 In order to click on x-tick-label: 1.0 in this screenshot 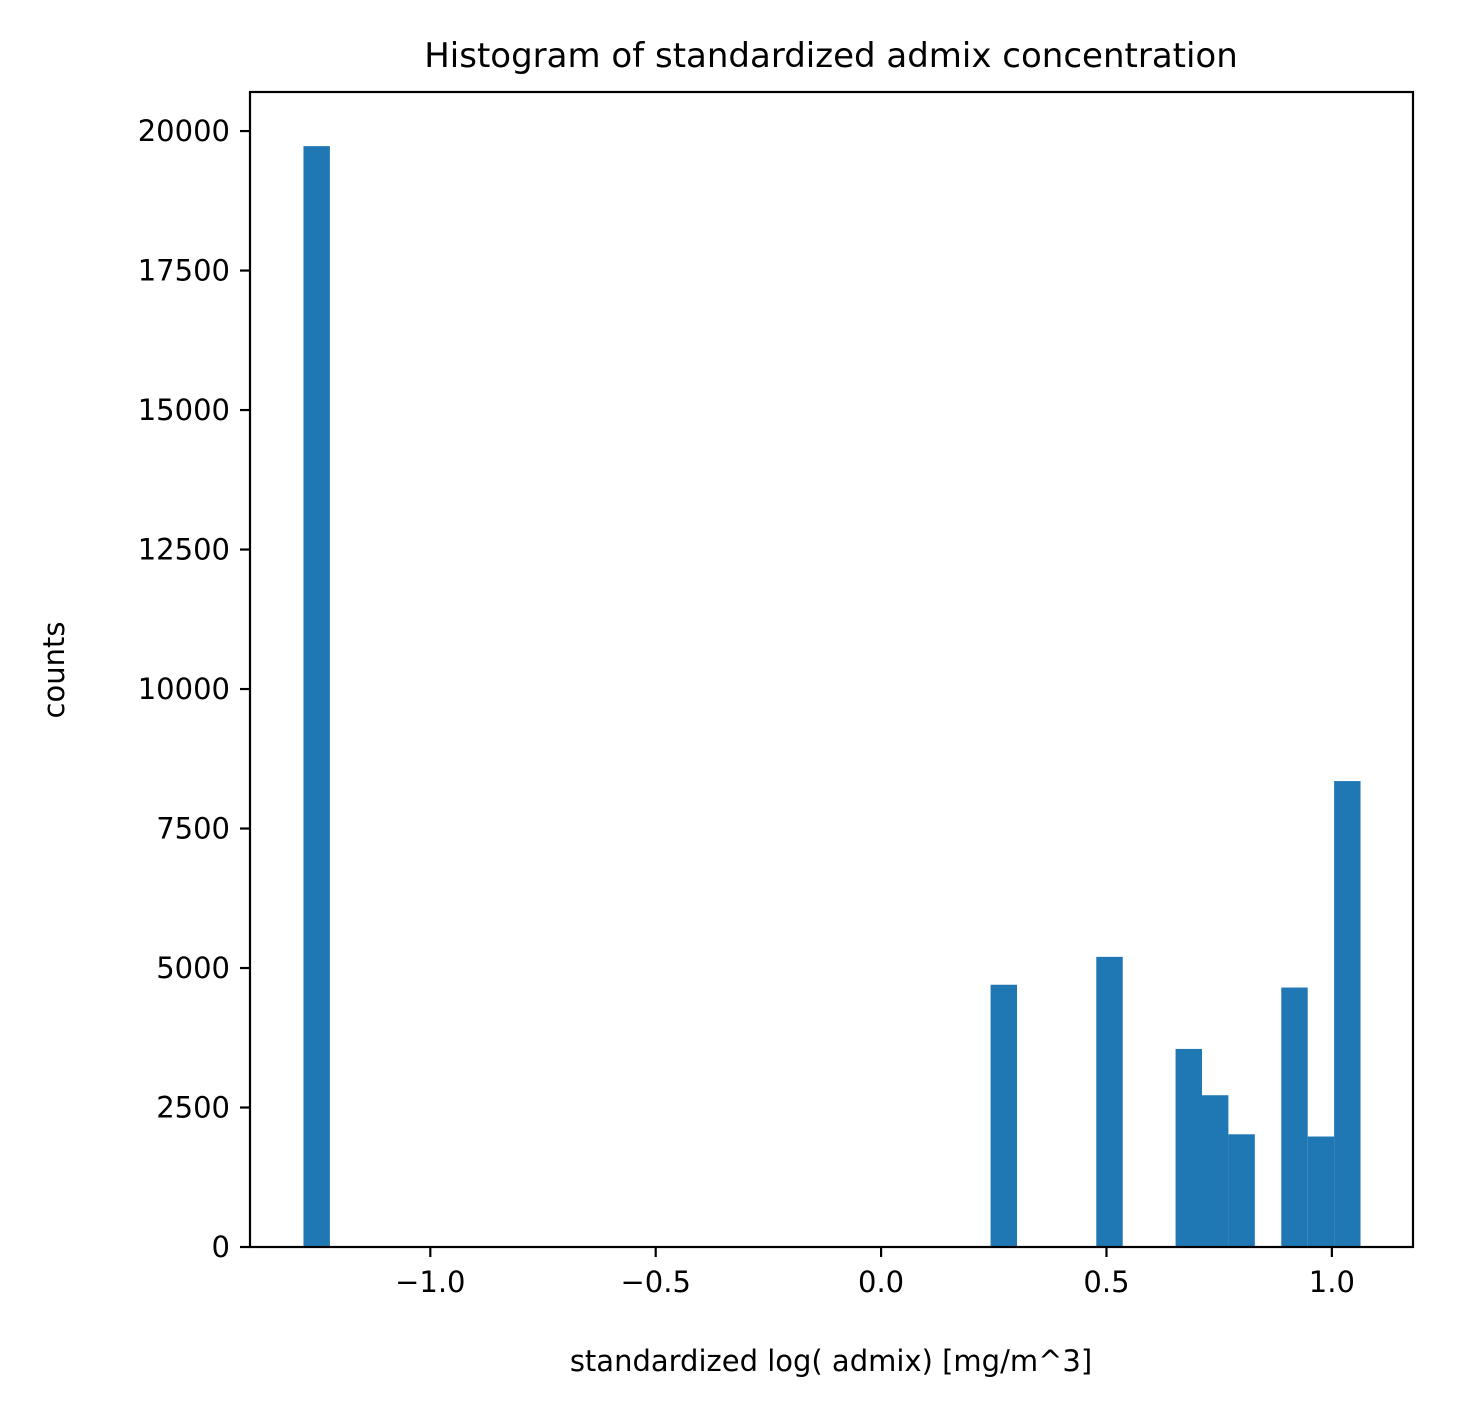, I will do `click(1332, 1282)`.